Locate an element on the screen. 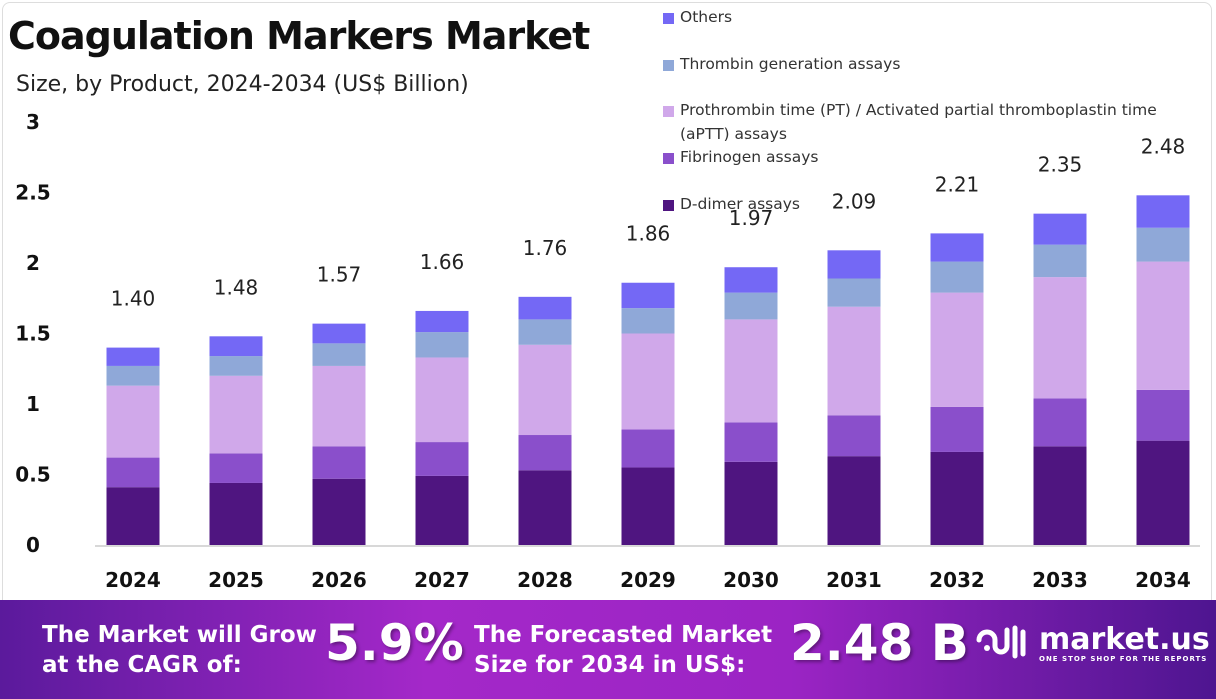 The height and width of the screenshot is (699, 1216). x-tick-label: 2032 is located at coordinates (957, 580).